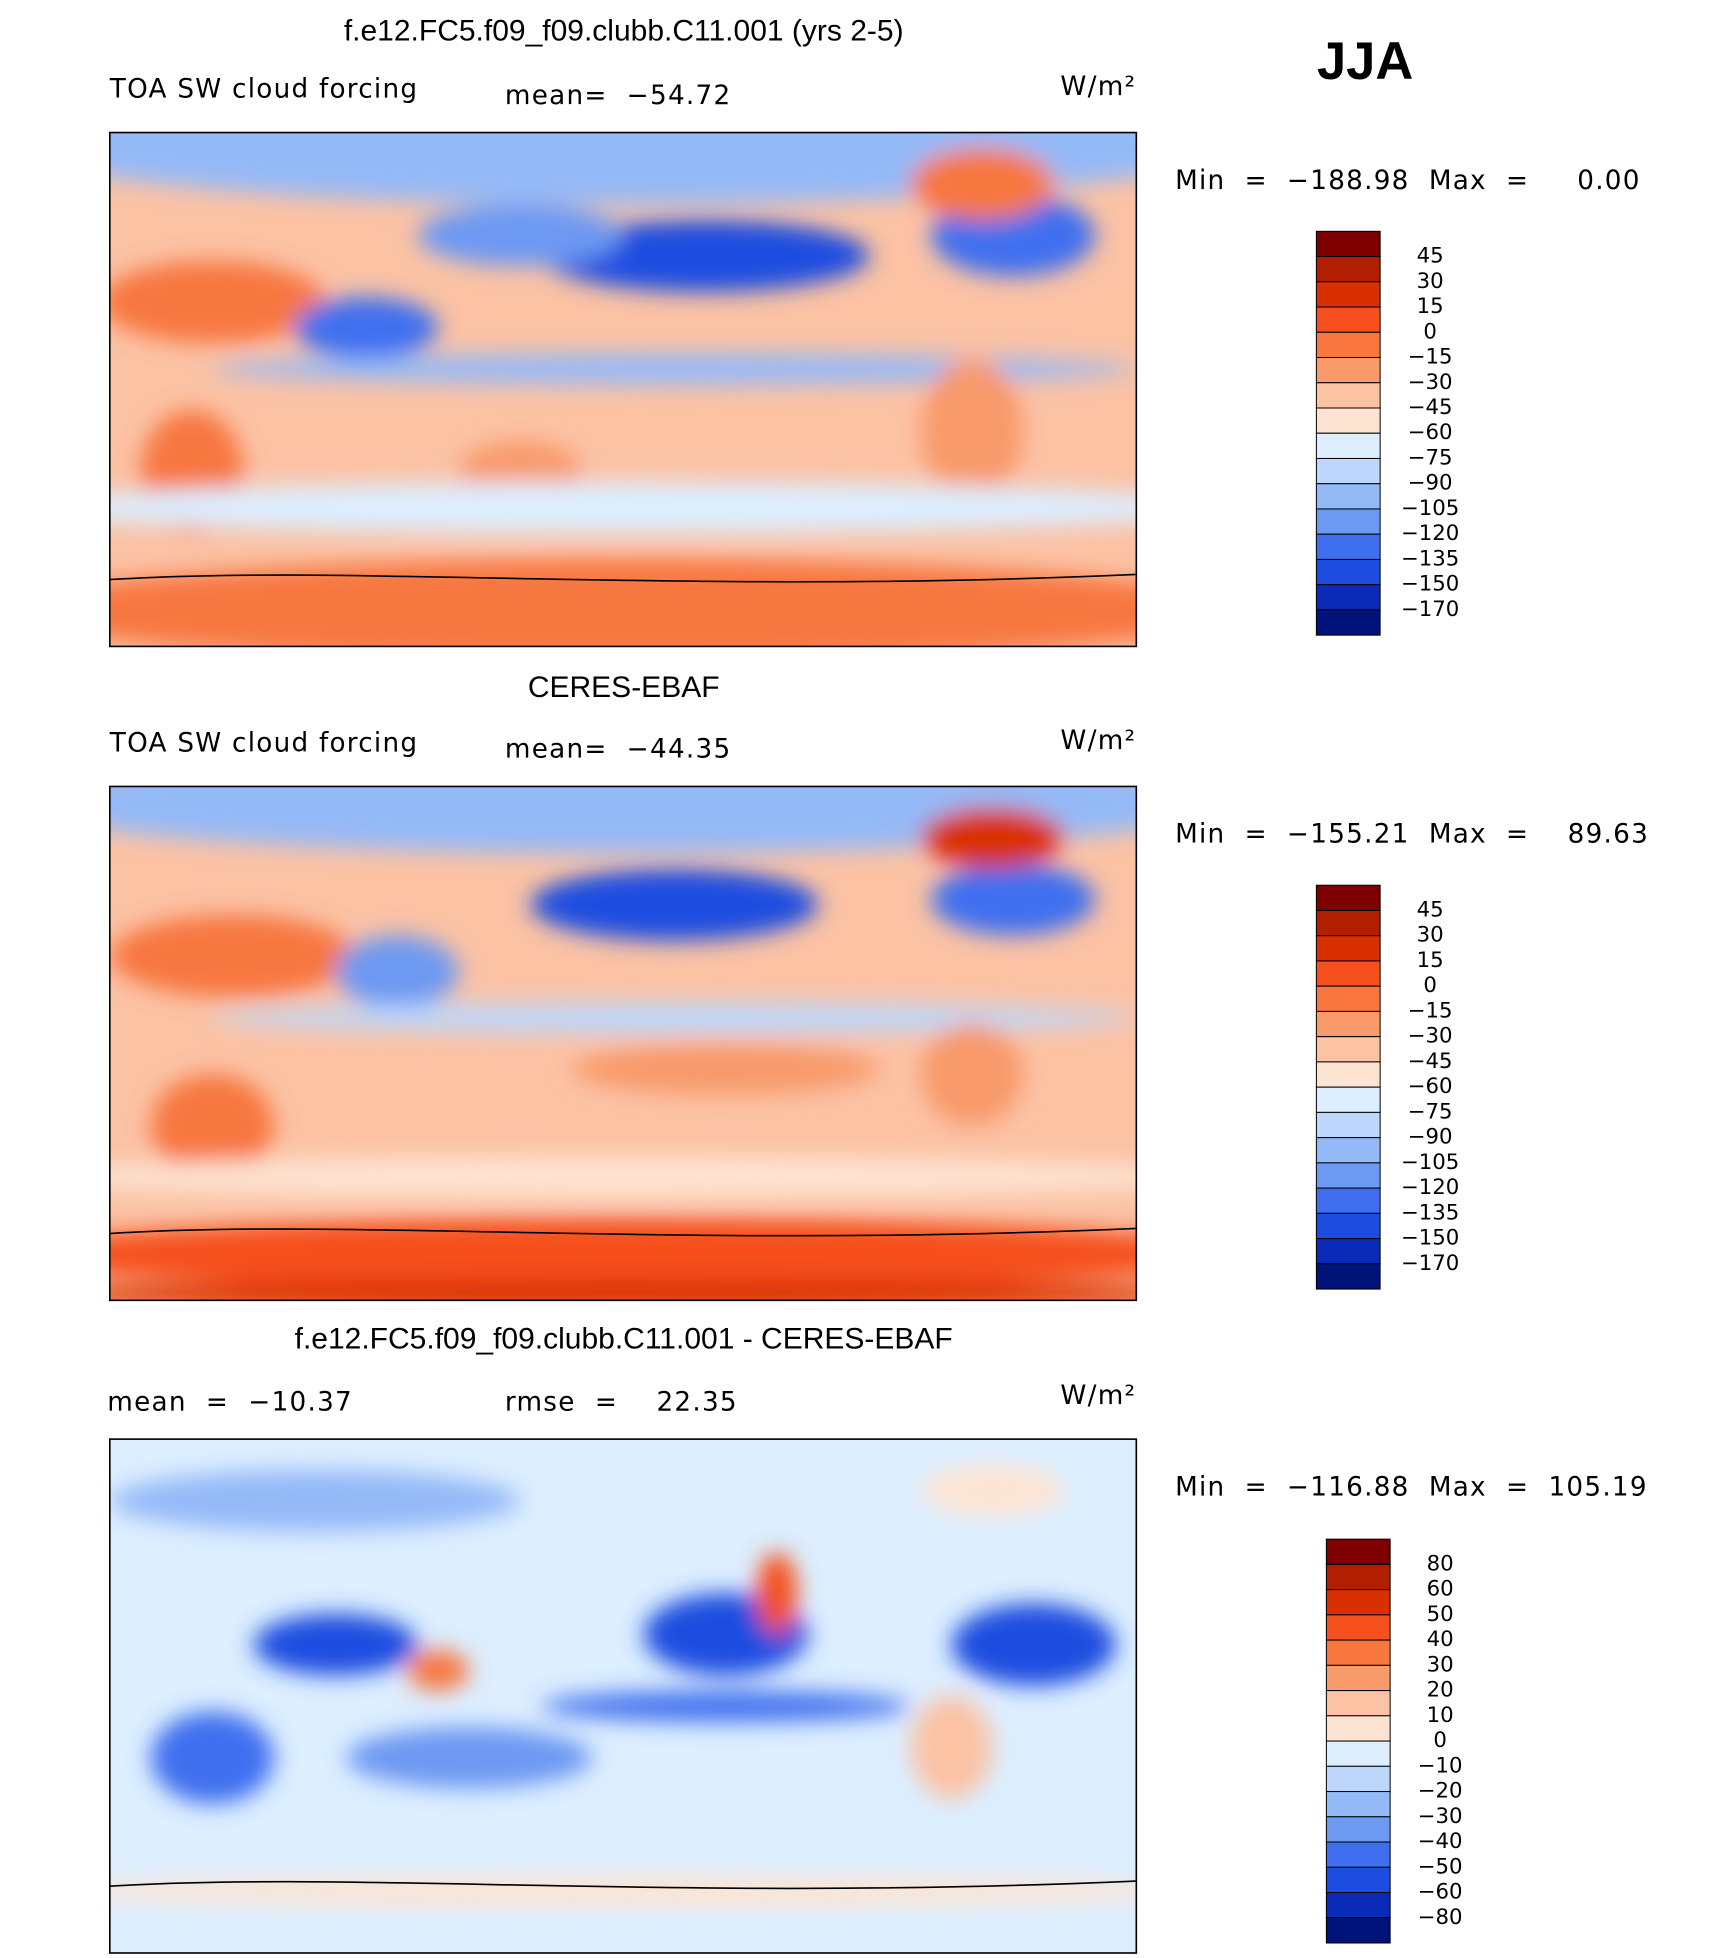 The width and height of the screenshot is (1710, 1958). What do you see at coordinates (1430, 1238) in the screenshot?
I see `colorbar-label: −150` at bounding box center [1430, 1238].